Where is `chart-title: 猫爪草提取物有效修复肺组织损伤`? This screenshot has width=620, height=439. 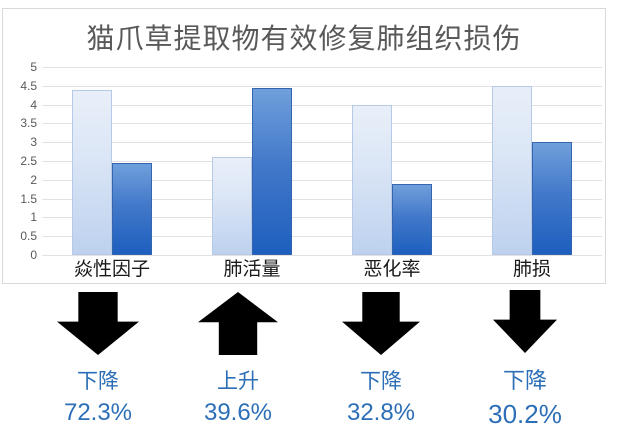
chart-title: 猫爪草提取物有效修复肺组织损伤 is located at coordinates (304, 38).